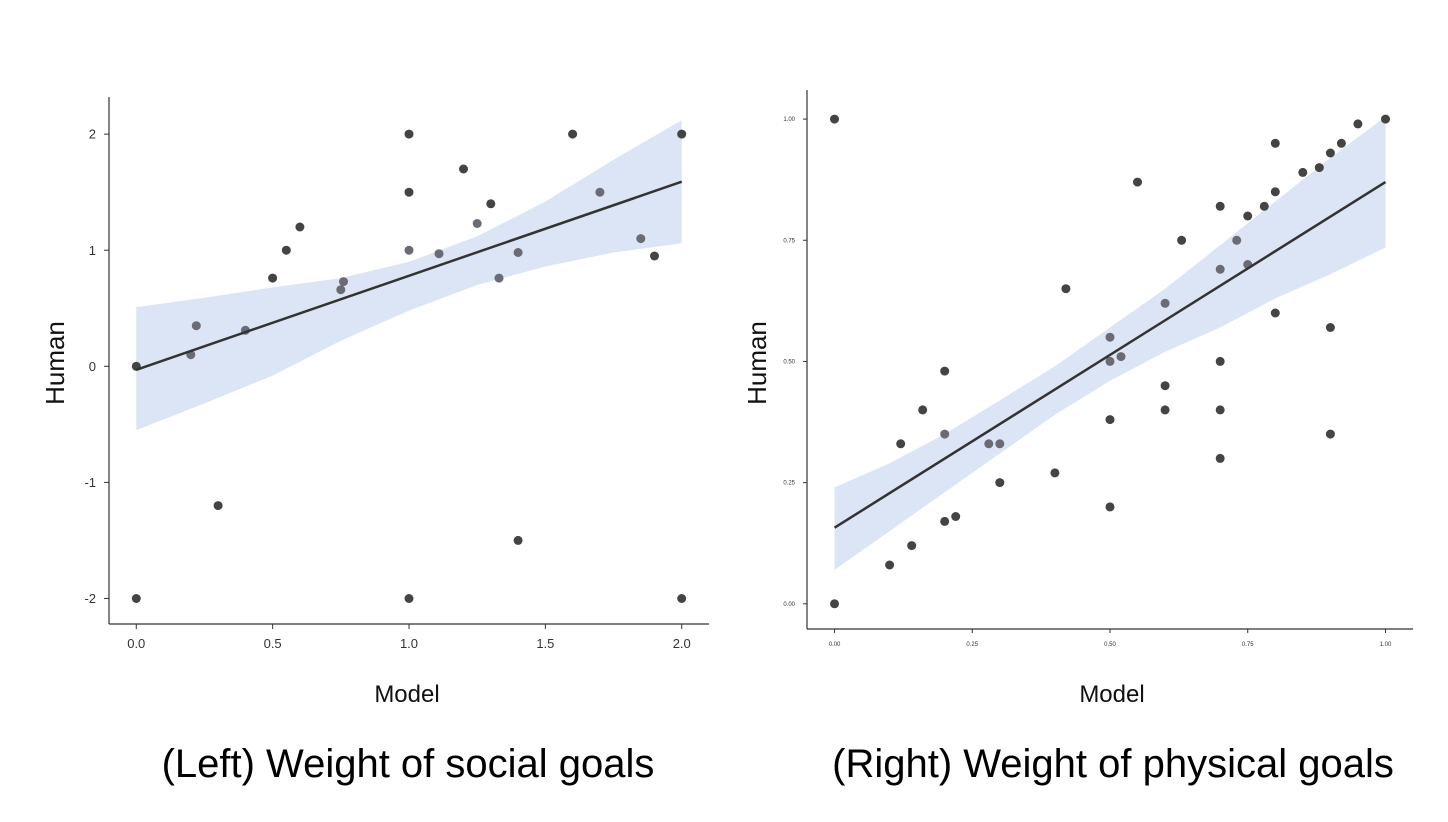 The image size is (1448, 822). What do you see at coordinates (92, 250) in the screenshot?
I see `y-tick-label: 1` at bounding box center [92, 250].